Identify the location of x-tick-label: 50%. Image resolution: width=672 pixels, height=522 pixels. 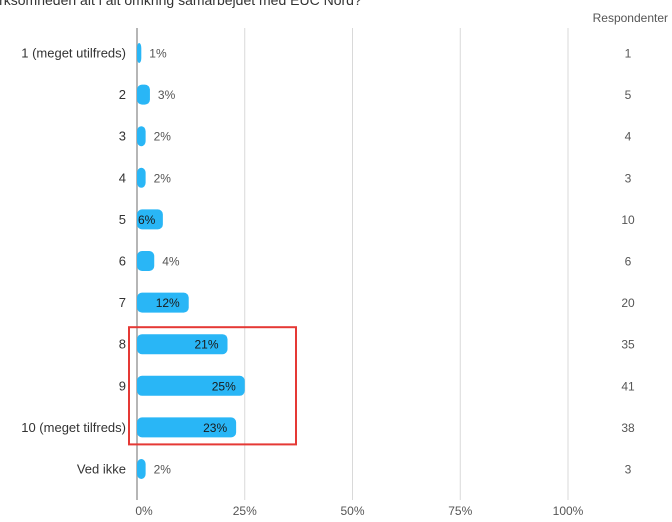
(352, 510).